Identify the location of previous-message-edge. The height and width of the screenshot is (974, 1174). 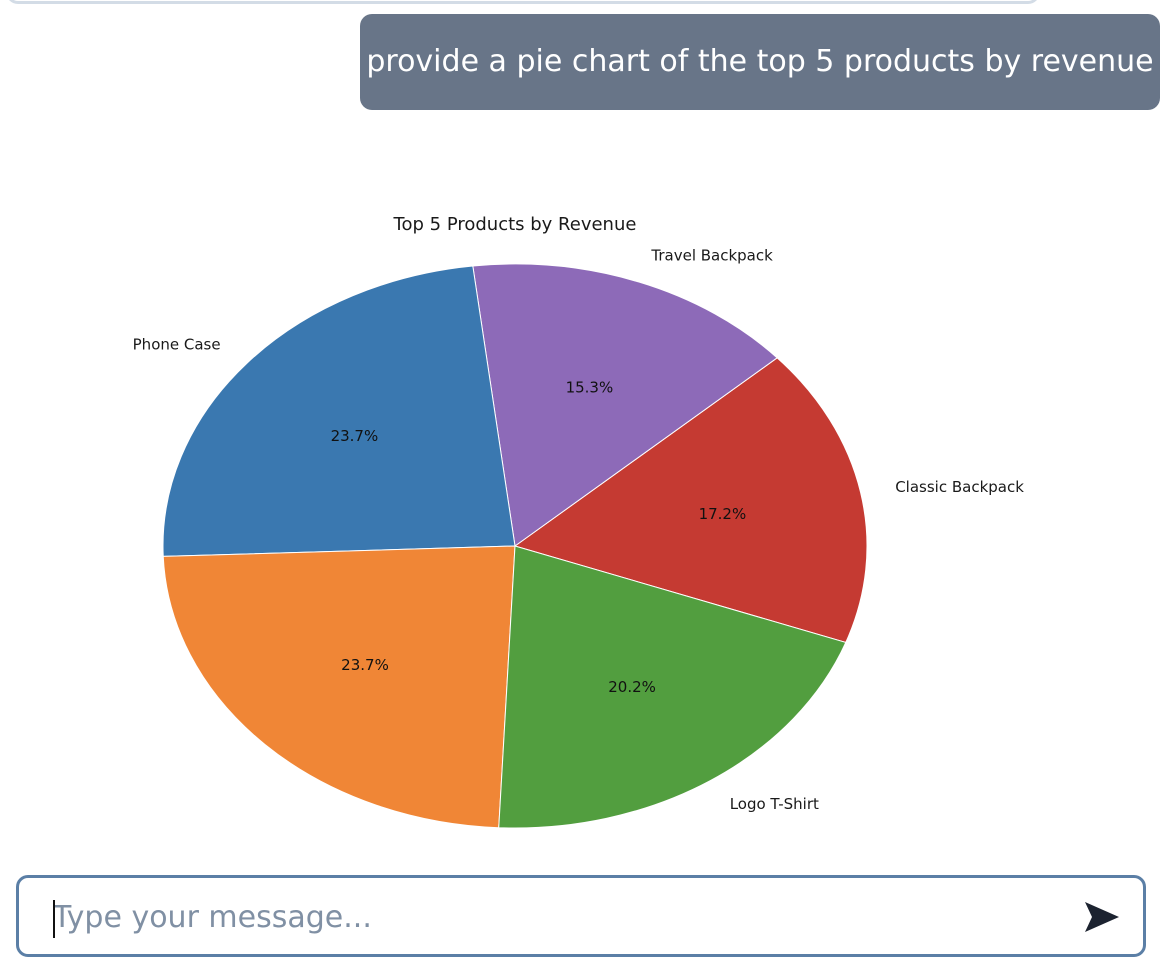
(523, 2).